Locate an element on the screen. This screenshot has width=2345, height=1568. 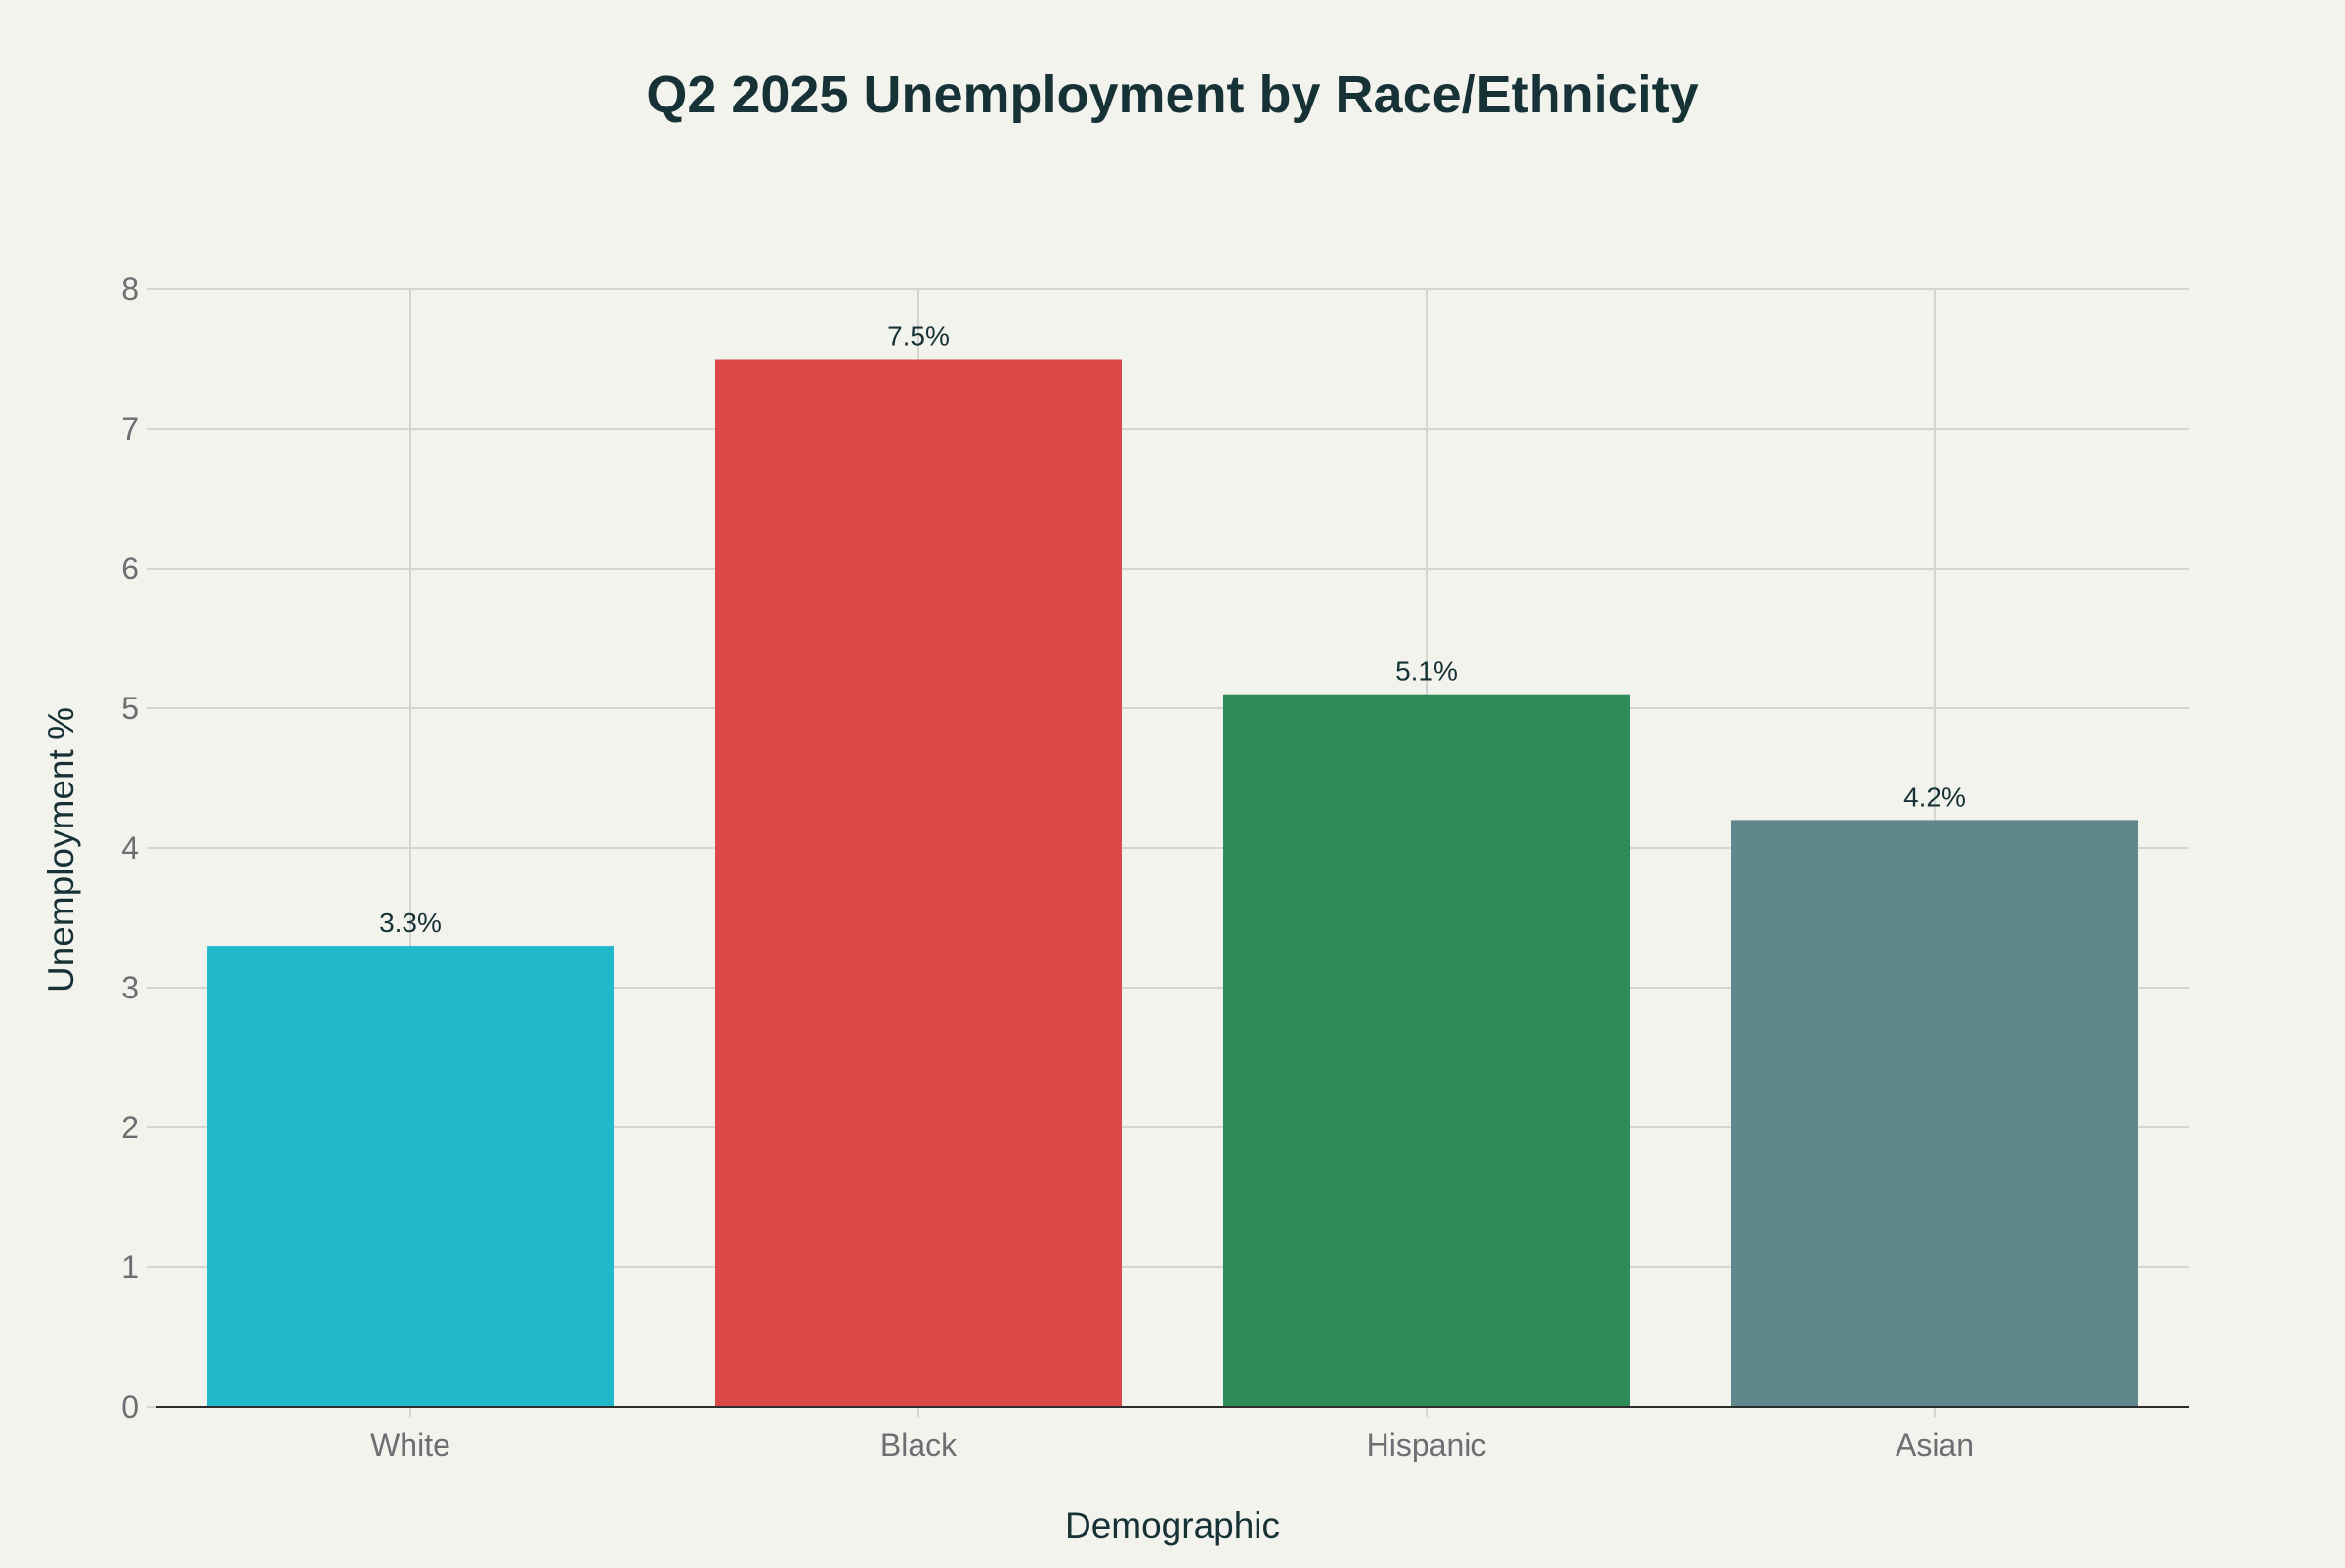
x-tick-label-black: Black is located at coordinates (919, 1444).